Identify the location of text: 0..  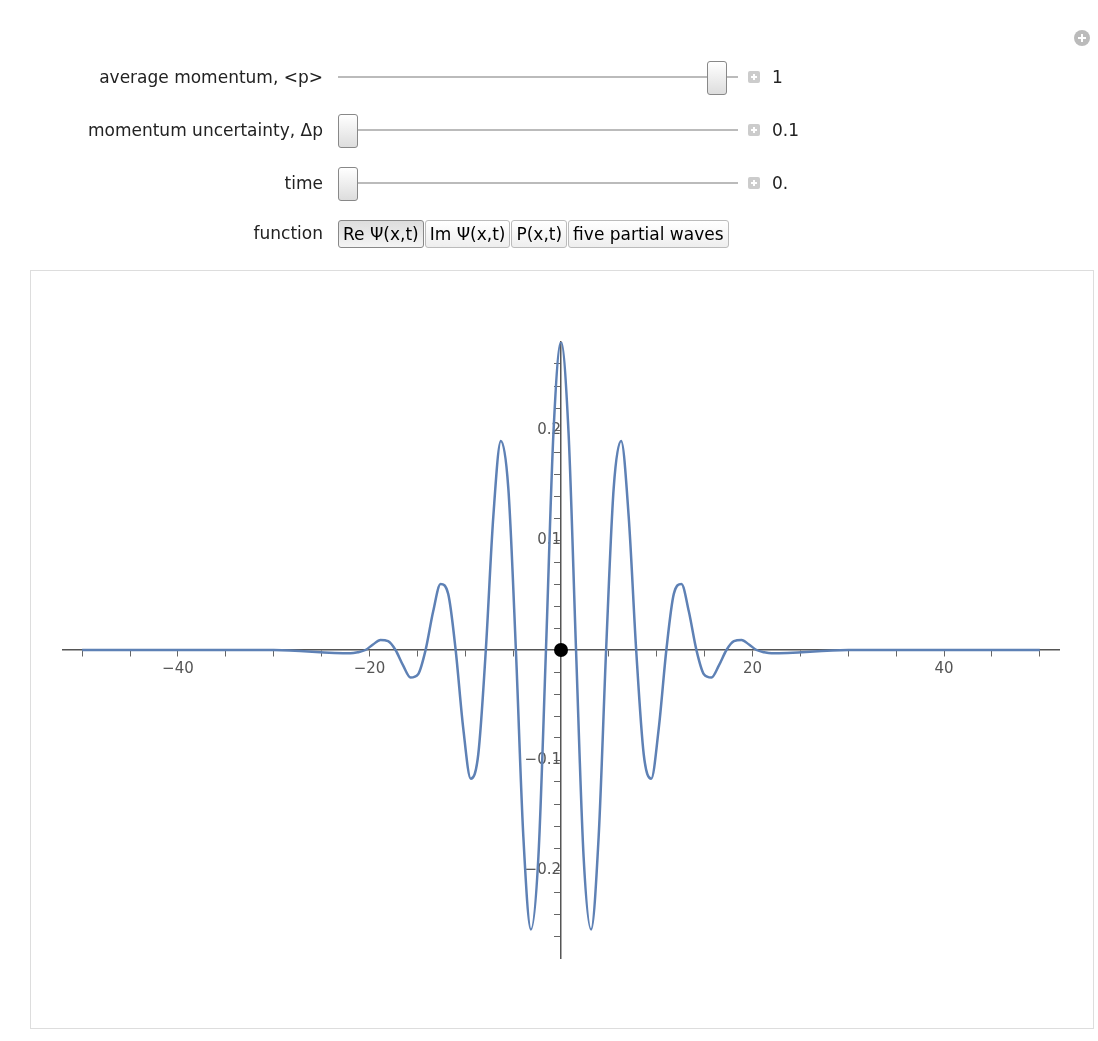
(780, 183).